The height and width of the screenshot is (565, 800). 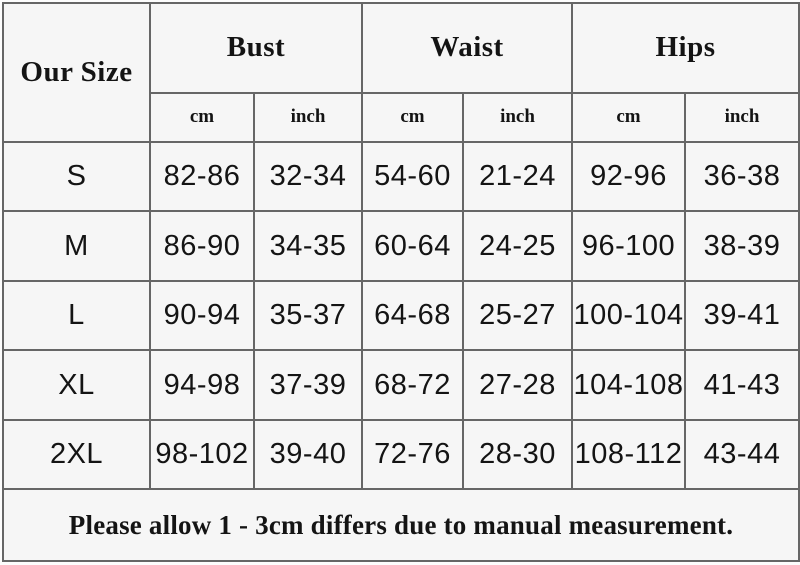 What do you see at coordinates (202, 176) in the screenshot?
I see `bust-cm-value: 82-86` at bounding box center [202, 176].